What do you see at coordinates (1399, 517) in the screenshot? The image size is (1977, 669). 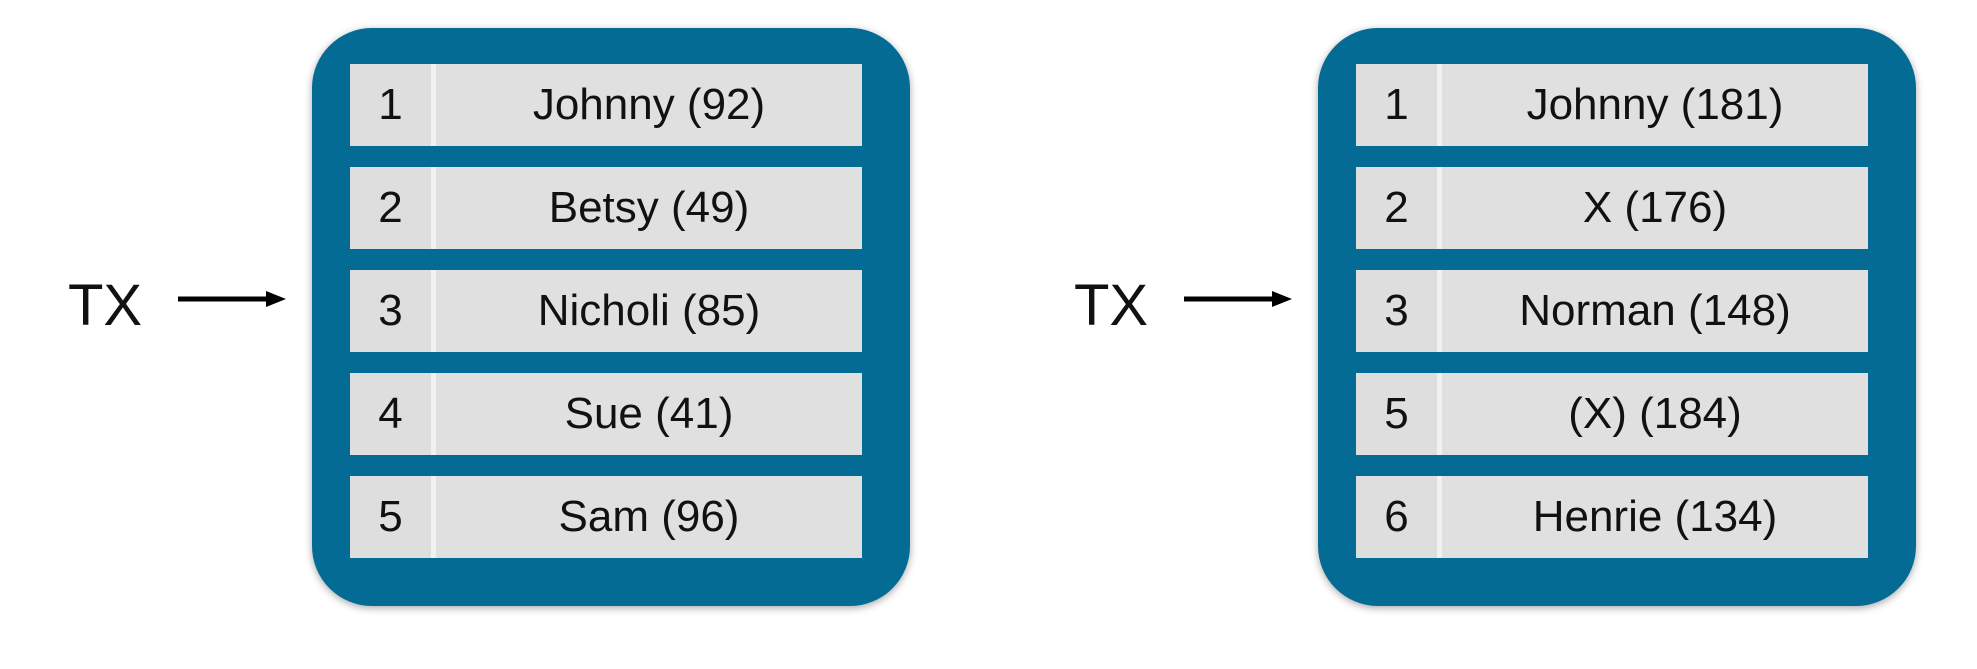 I see `row-index: 6` at bounding box center [1399, 517].